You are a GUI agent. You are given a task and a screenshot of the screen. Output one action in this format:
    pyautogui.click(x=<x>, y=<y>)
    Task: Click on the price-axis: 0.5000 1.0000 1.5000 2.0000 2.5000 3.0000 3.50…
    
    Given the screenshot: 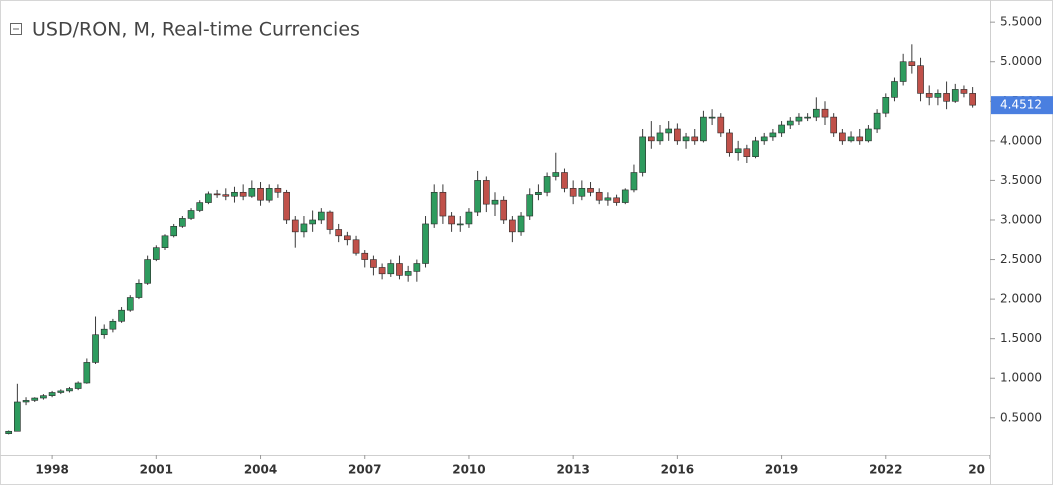 What is the action you would take?
    pyautogui.click(x=1021, y=219)
    